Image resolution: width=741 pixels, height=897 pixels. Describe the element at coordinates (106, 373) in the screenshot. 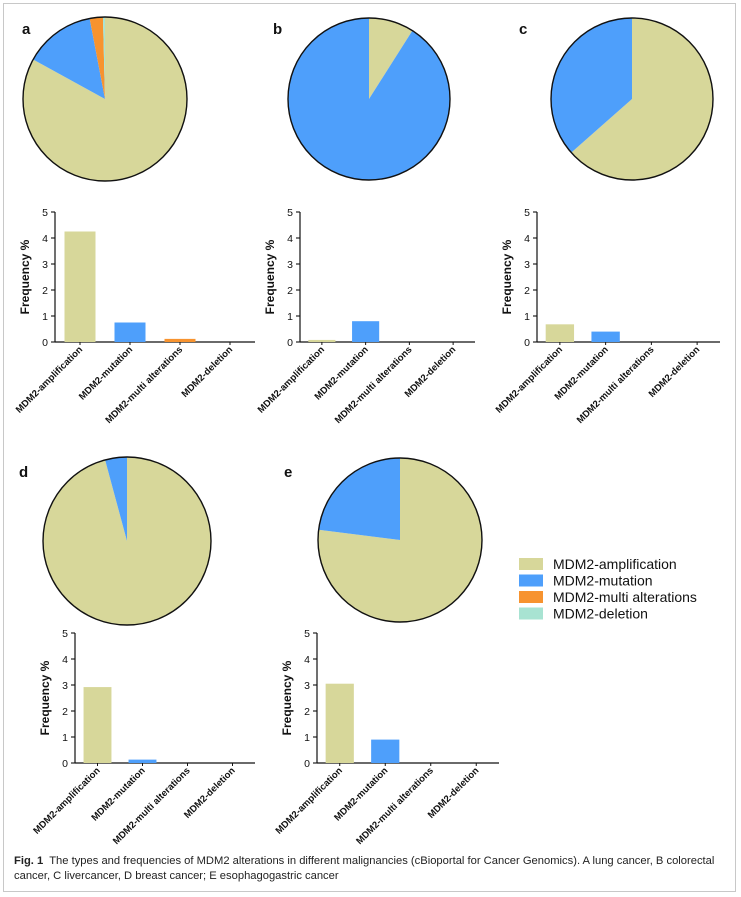

I see `bar-a-category-label: MDM2-mutation` at that location.